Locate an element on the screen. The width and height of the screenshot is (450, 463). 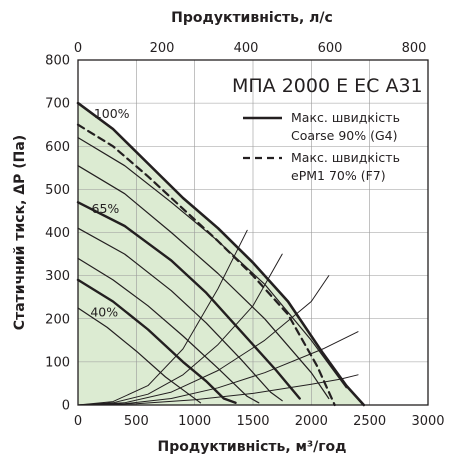
y-axis-title: Статичний тиск, ΔP (Па) is located at coordinates (20, 232).